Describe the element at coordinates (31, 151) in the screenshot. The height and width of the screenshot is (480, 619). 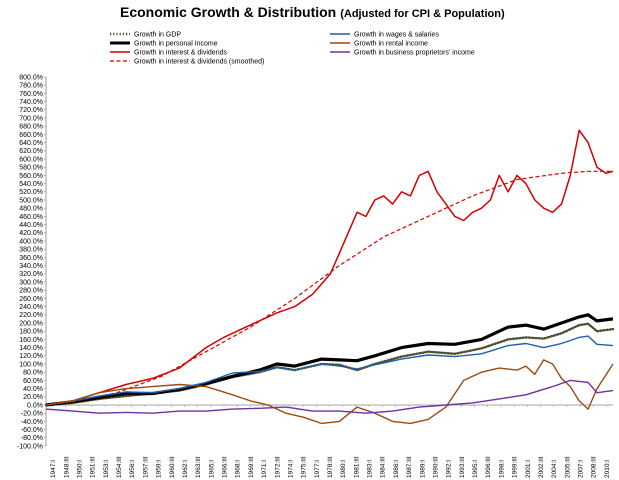
I see `y-tick-label: 620.0%` at that location.